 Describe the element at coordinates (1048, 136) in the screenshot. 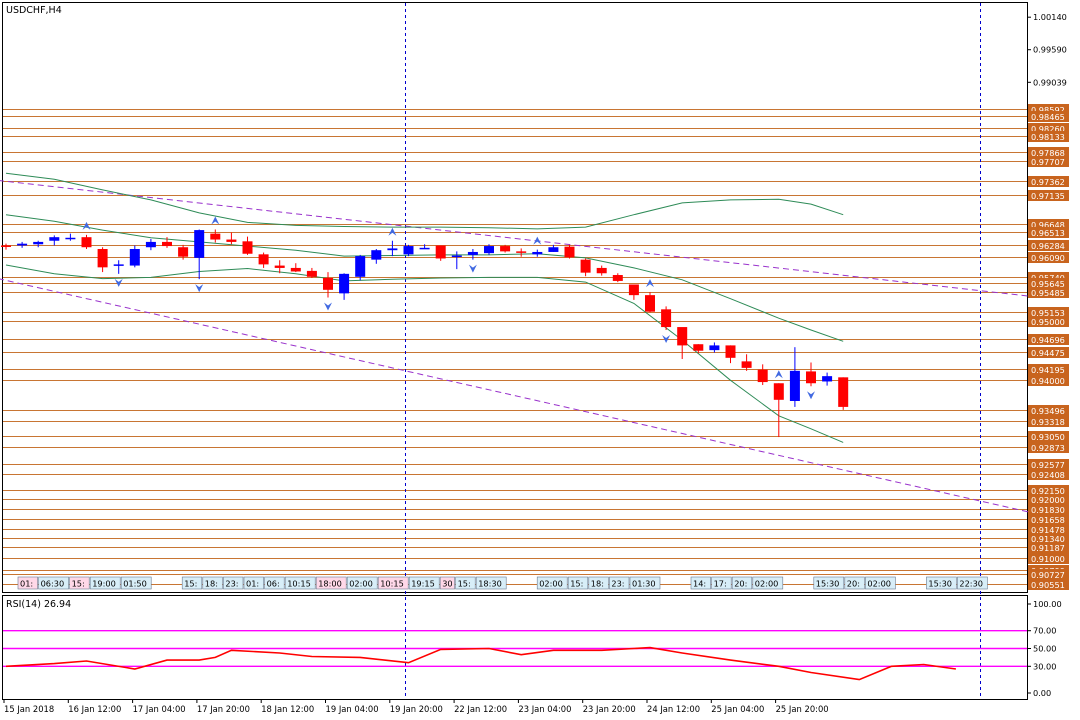

I see `level-price-label: 0.98133` at that location.